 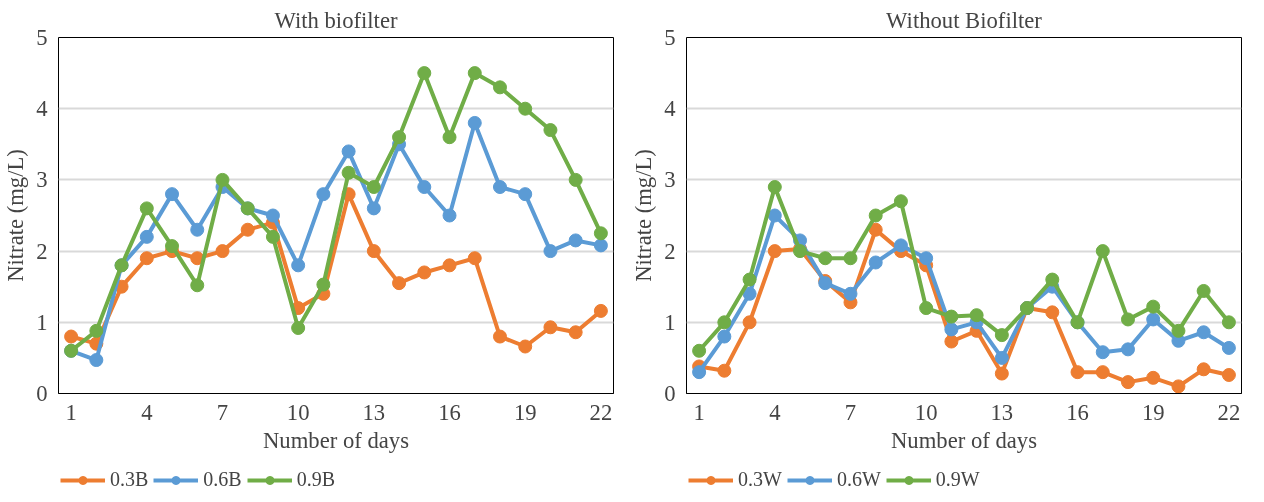 I want to click on chart-title: Without Biofilter, so click(x=964, y=20).